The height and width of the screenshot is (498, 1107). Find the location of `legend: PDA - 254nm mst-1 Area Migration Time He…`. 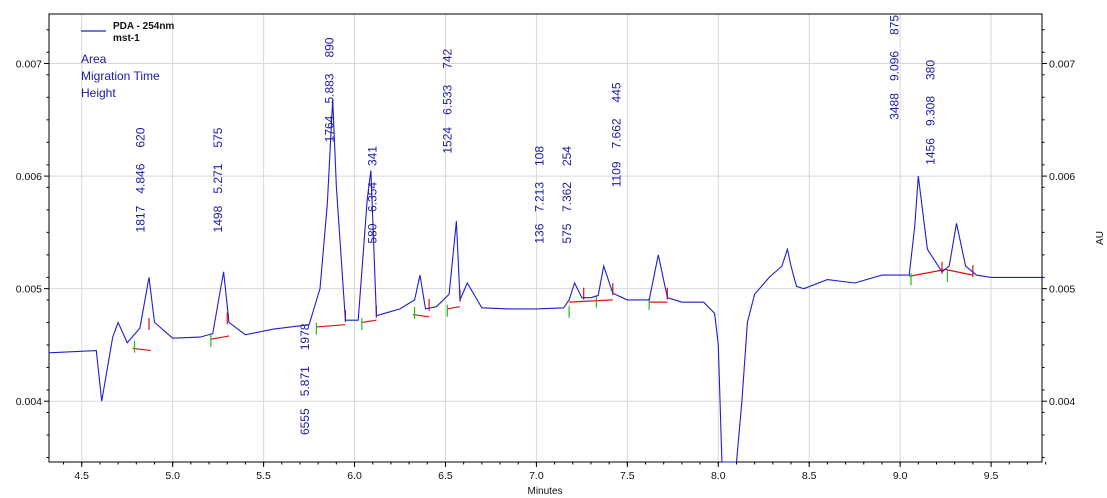

legend: PDA - 254nm mst-1 Area Migration Time He… is located at coordinates (127, 60).